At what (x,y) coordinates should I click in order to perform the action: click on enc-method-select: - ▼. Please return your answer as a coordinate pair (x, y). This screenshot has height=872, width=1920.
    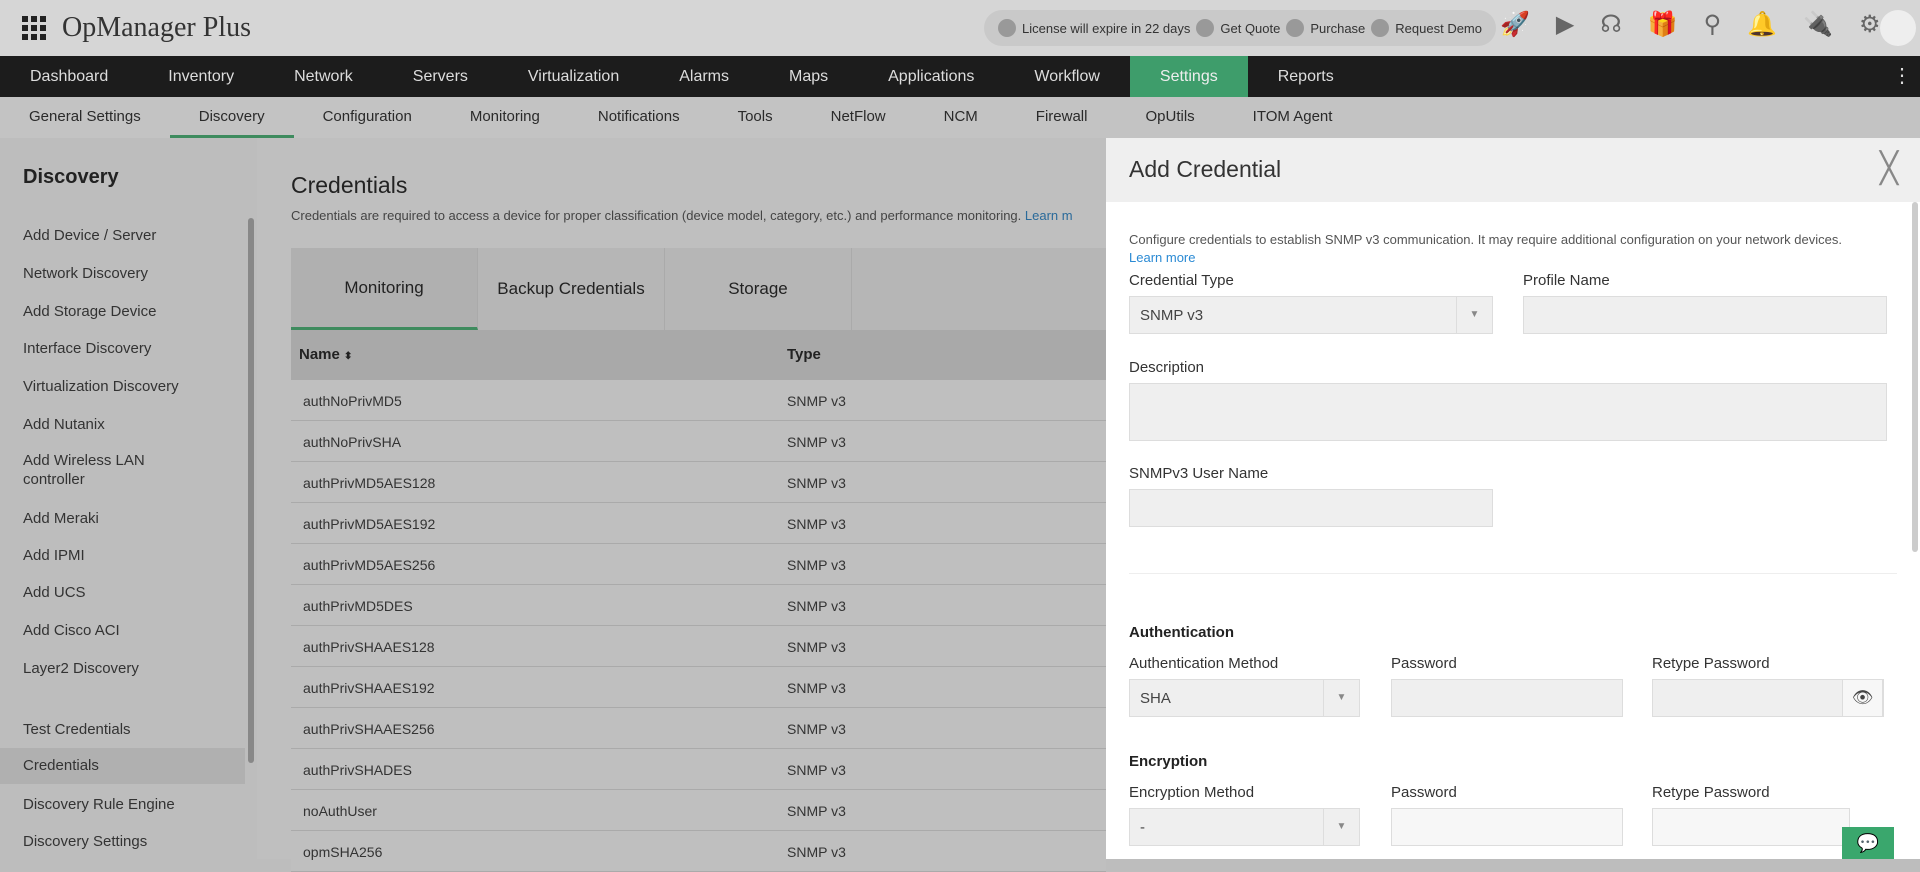
    Looking at the image, I should click on (1244, 827).